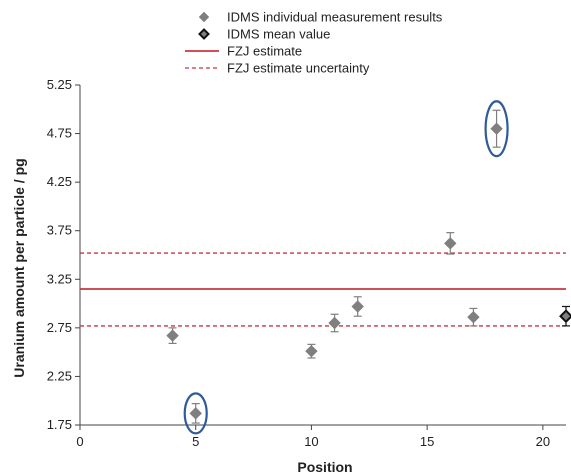  I want to click on mean-value-point, so click(565, 316).